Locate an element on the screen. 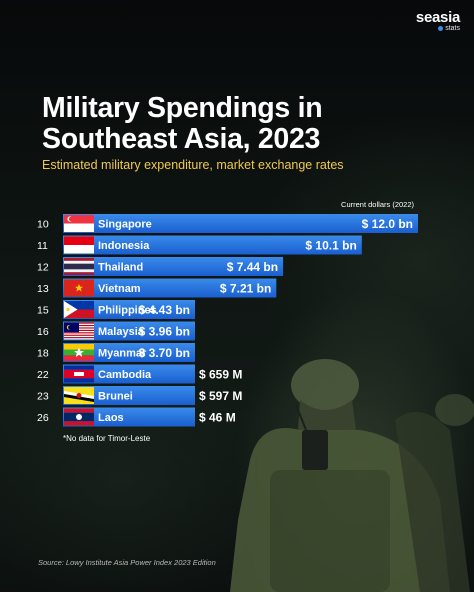 The width and height of the screenshot is (474, 592). bar-thailand is located at coordinates (173, 266).